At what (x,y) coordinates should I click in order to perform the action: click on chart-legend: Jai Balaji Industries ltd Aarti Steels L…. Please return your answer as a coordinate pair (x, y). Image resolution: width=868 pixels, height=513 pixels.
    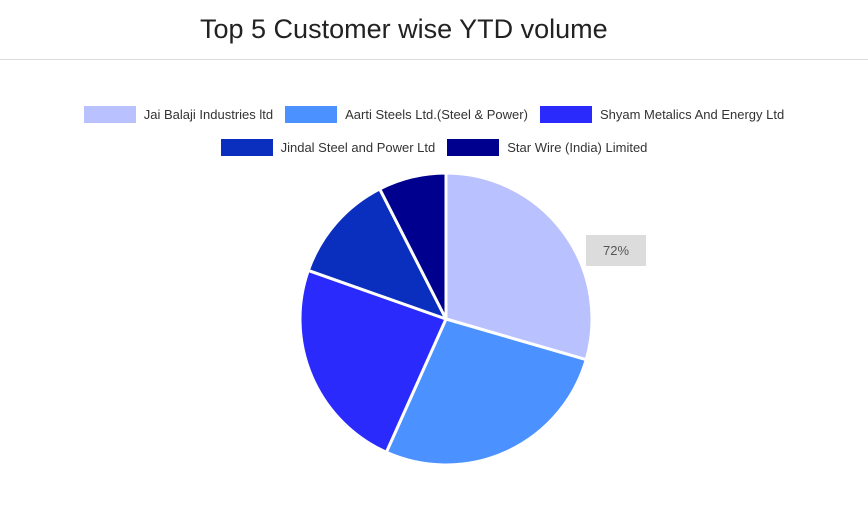
    Looking at the image, I should click on (434, 131).